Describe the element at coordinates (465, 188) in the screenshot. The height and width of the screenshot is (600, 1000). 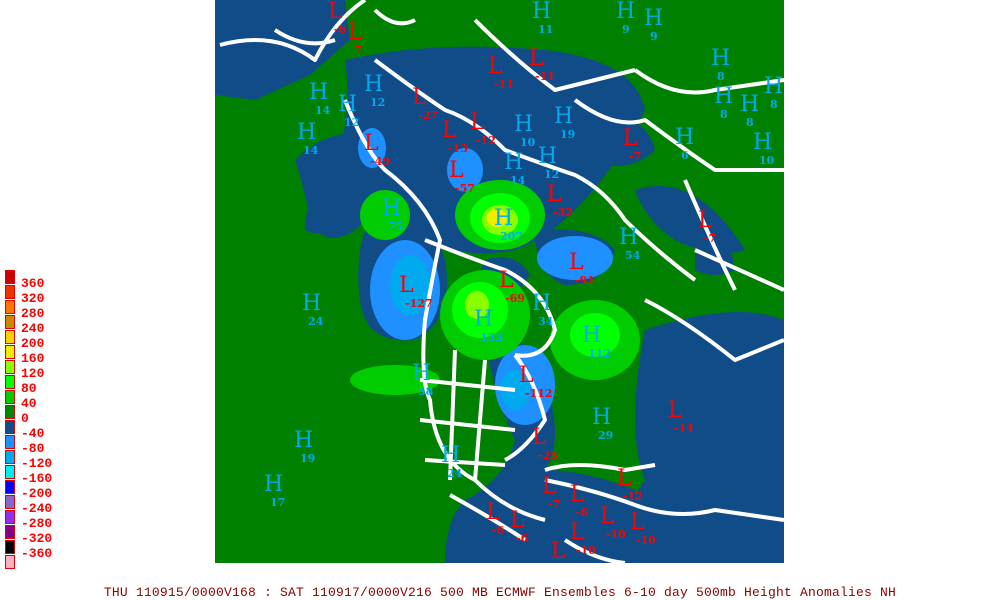
I see `anomaly-value: -57` at that location.